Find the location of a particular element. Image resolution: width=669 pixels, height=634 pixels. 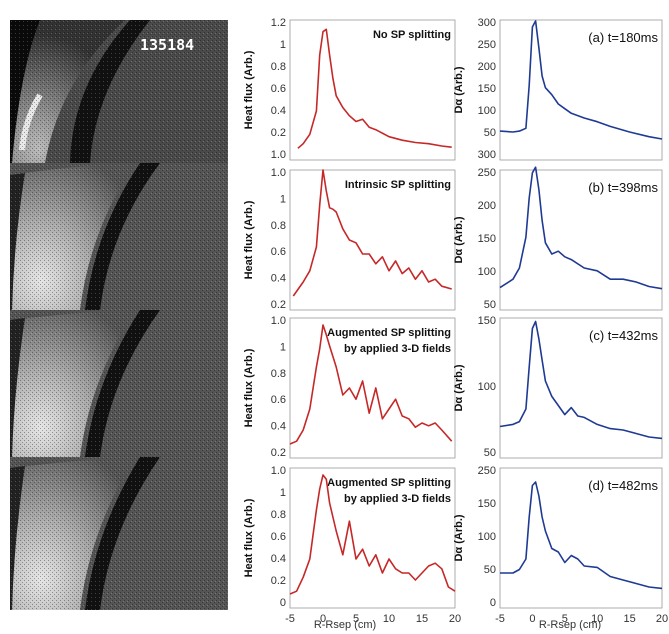

plot-frame-heat-b is located at coordinates (372, 240).